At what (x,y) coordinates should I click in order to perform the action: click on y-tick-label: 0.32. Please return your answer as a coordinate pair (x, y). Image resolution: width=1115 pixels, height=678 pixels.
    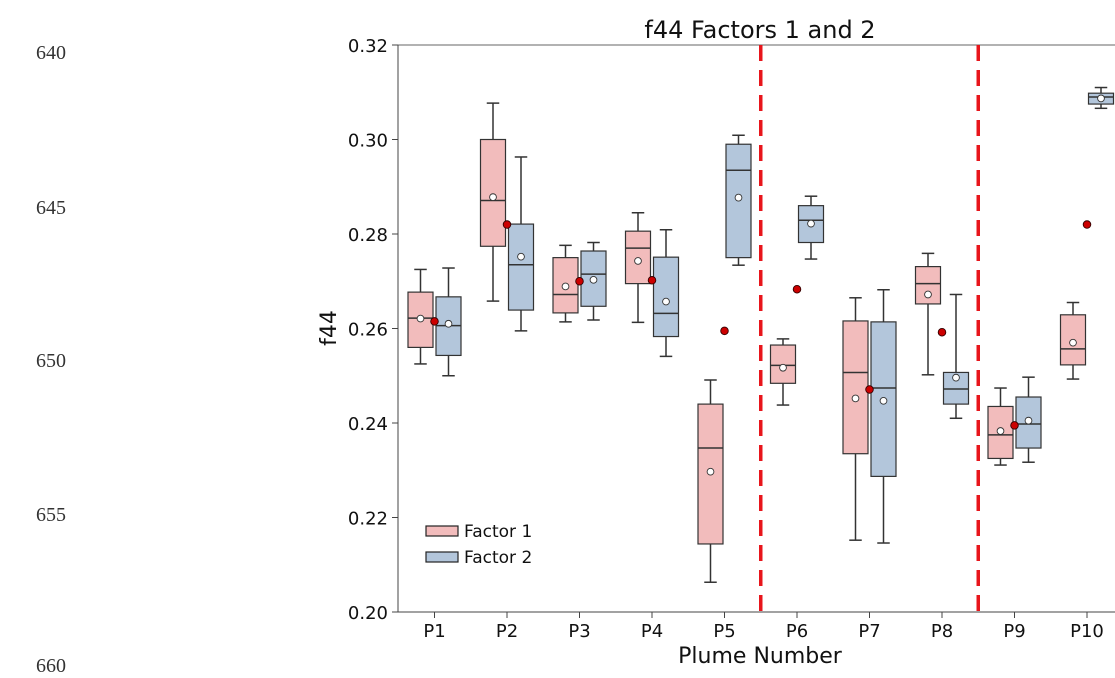
    Looking at the image, I should click on (368, 46).